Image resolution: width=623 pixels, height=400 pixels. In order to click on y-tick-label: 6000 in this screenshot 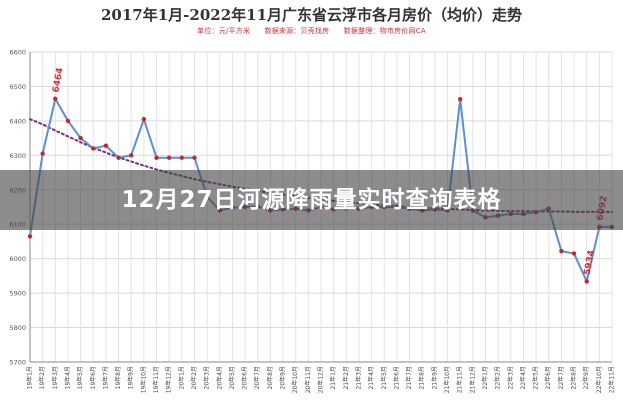, I will do `click(17, 259)`.